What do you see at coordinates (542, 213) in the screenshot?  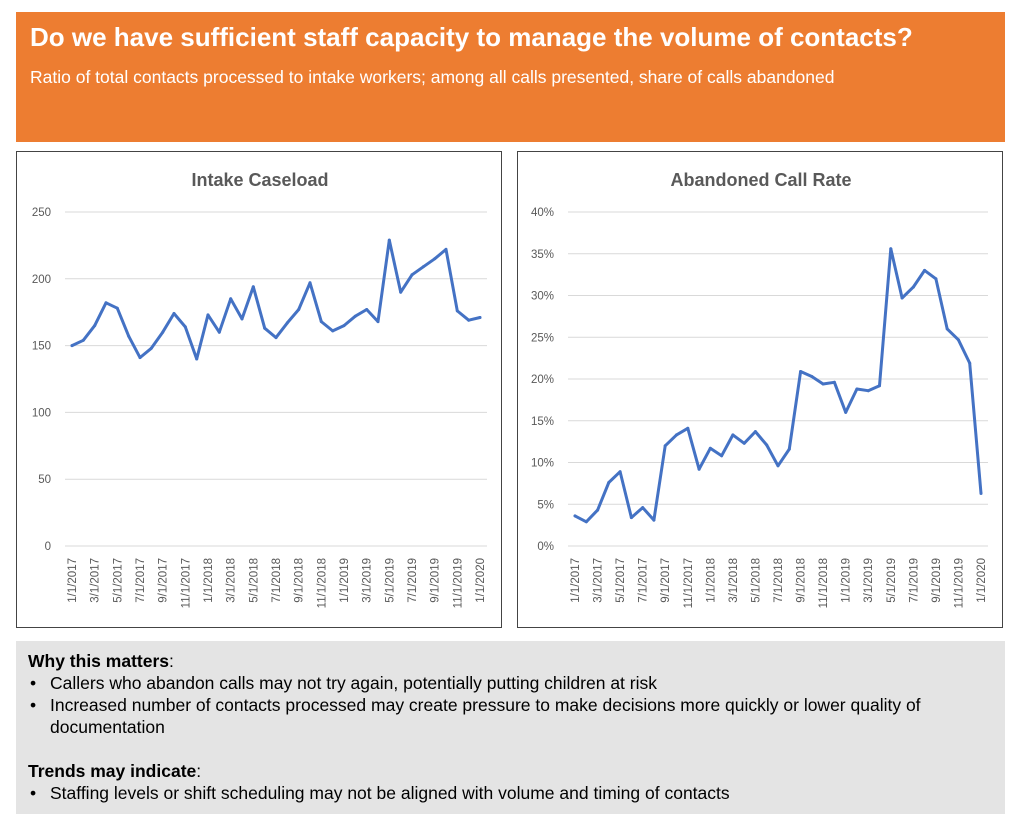 I see `y-tick-label: 40%` at bounding box center [542, 213].